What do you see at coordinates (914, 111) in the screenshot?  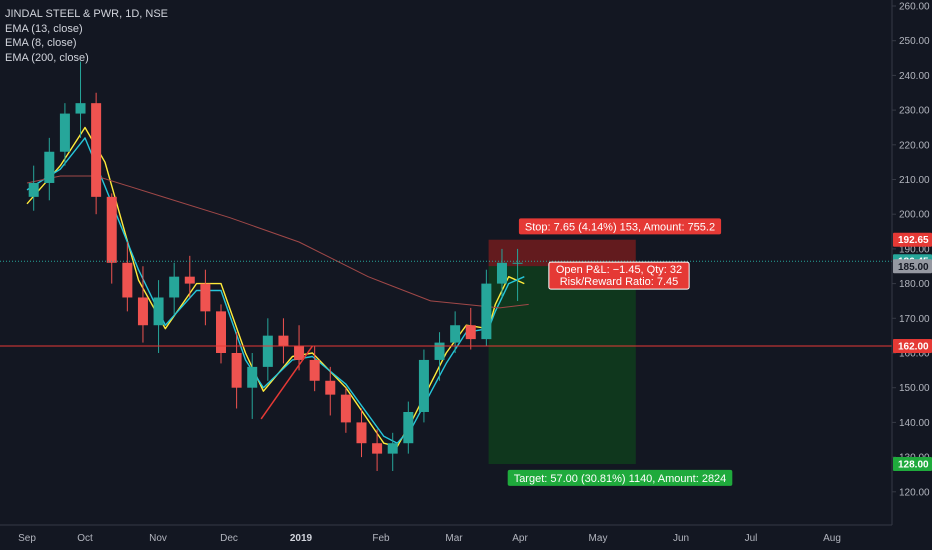 I see `y-tick-label: 230.00` at bounding box center [914, 111].